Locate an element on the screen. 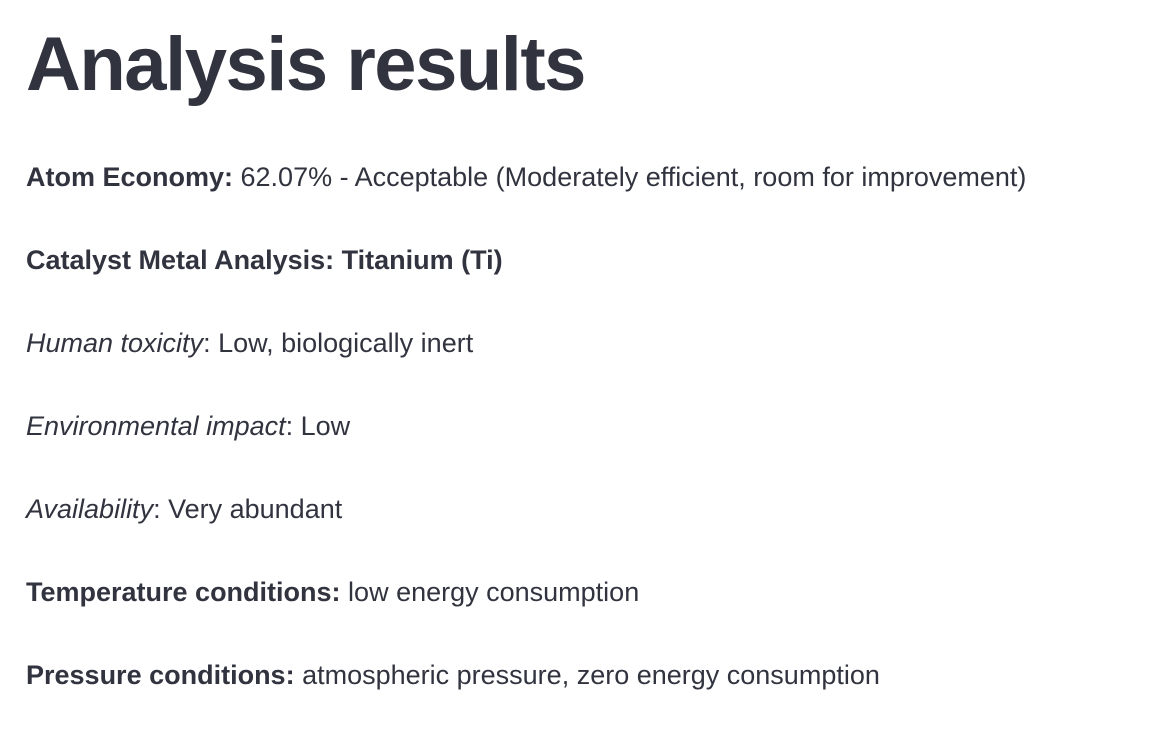 The height and width of the screenshot is (732, 1158). catalyst-metal-label: Catalyst Metal Analysis: Titanium (Ti) is located at coordinates (264, 260).